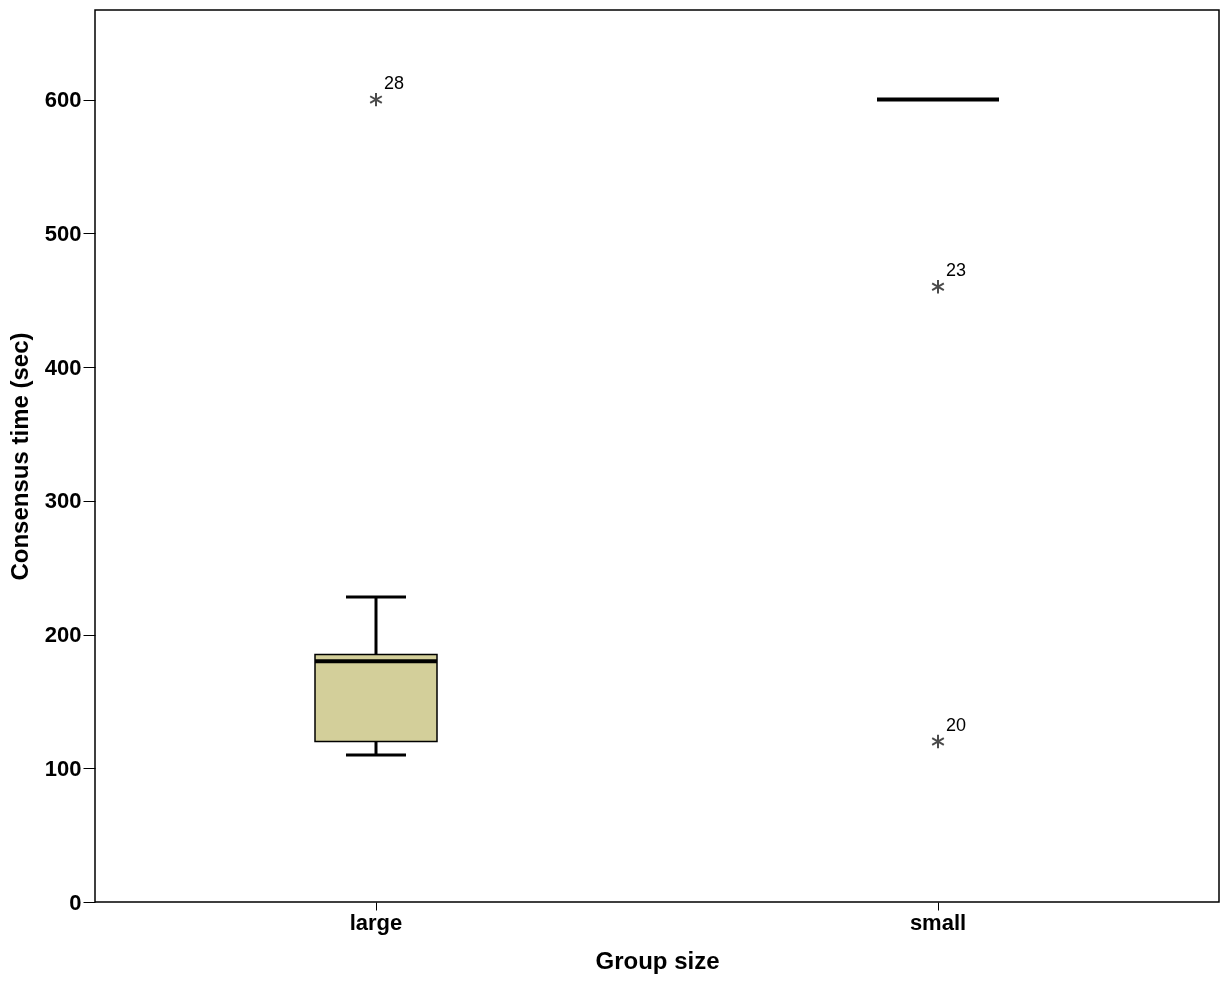  I want to click on y-tick-label: 300, so click(63, 501).